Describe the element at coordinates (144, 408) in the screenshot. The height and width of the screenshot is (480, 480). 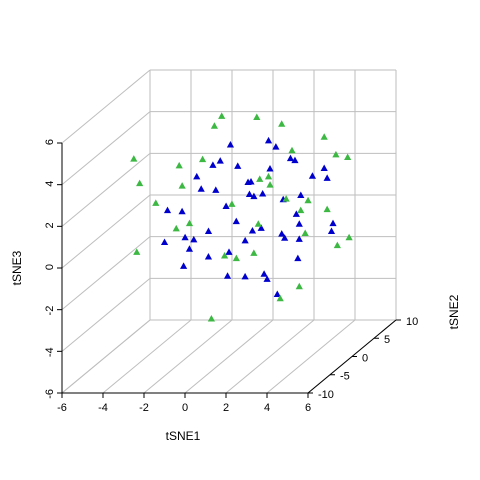
I see `x-tick-label: -2` at that location.